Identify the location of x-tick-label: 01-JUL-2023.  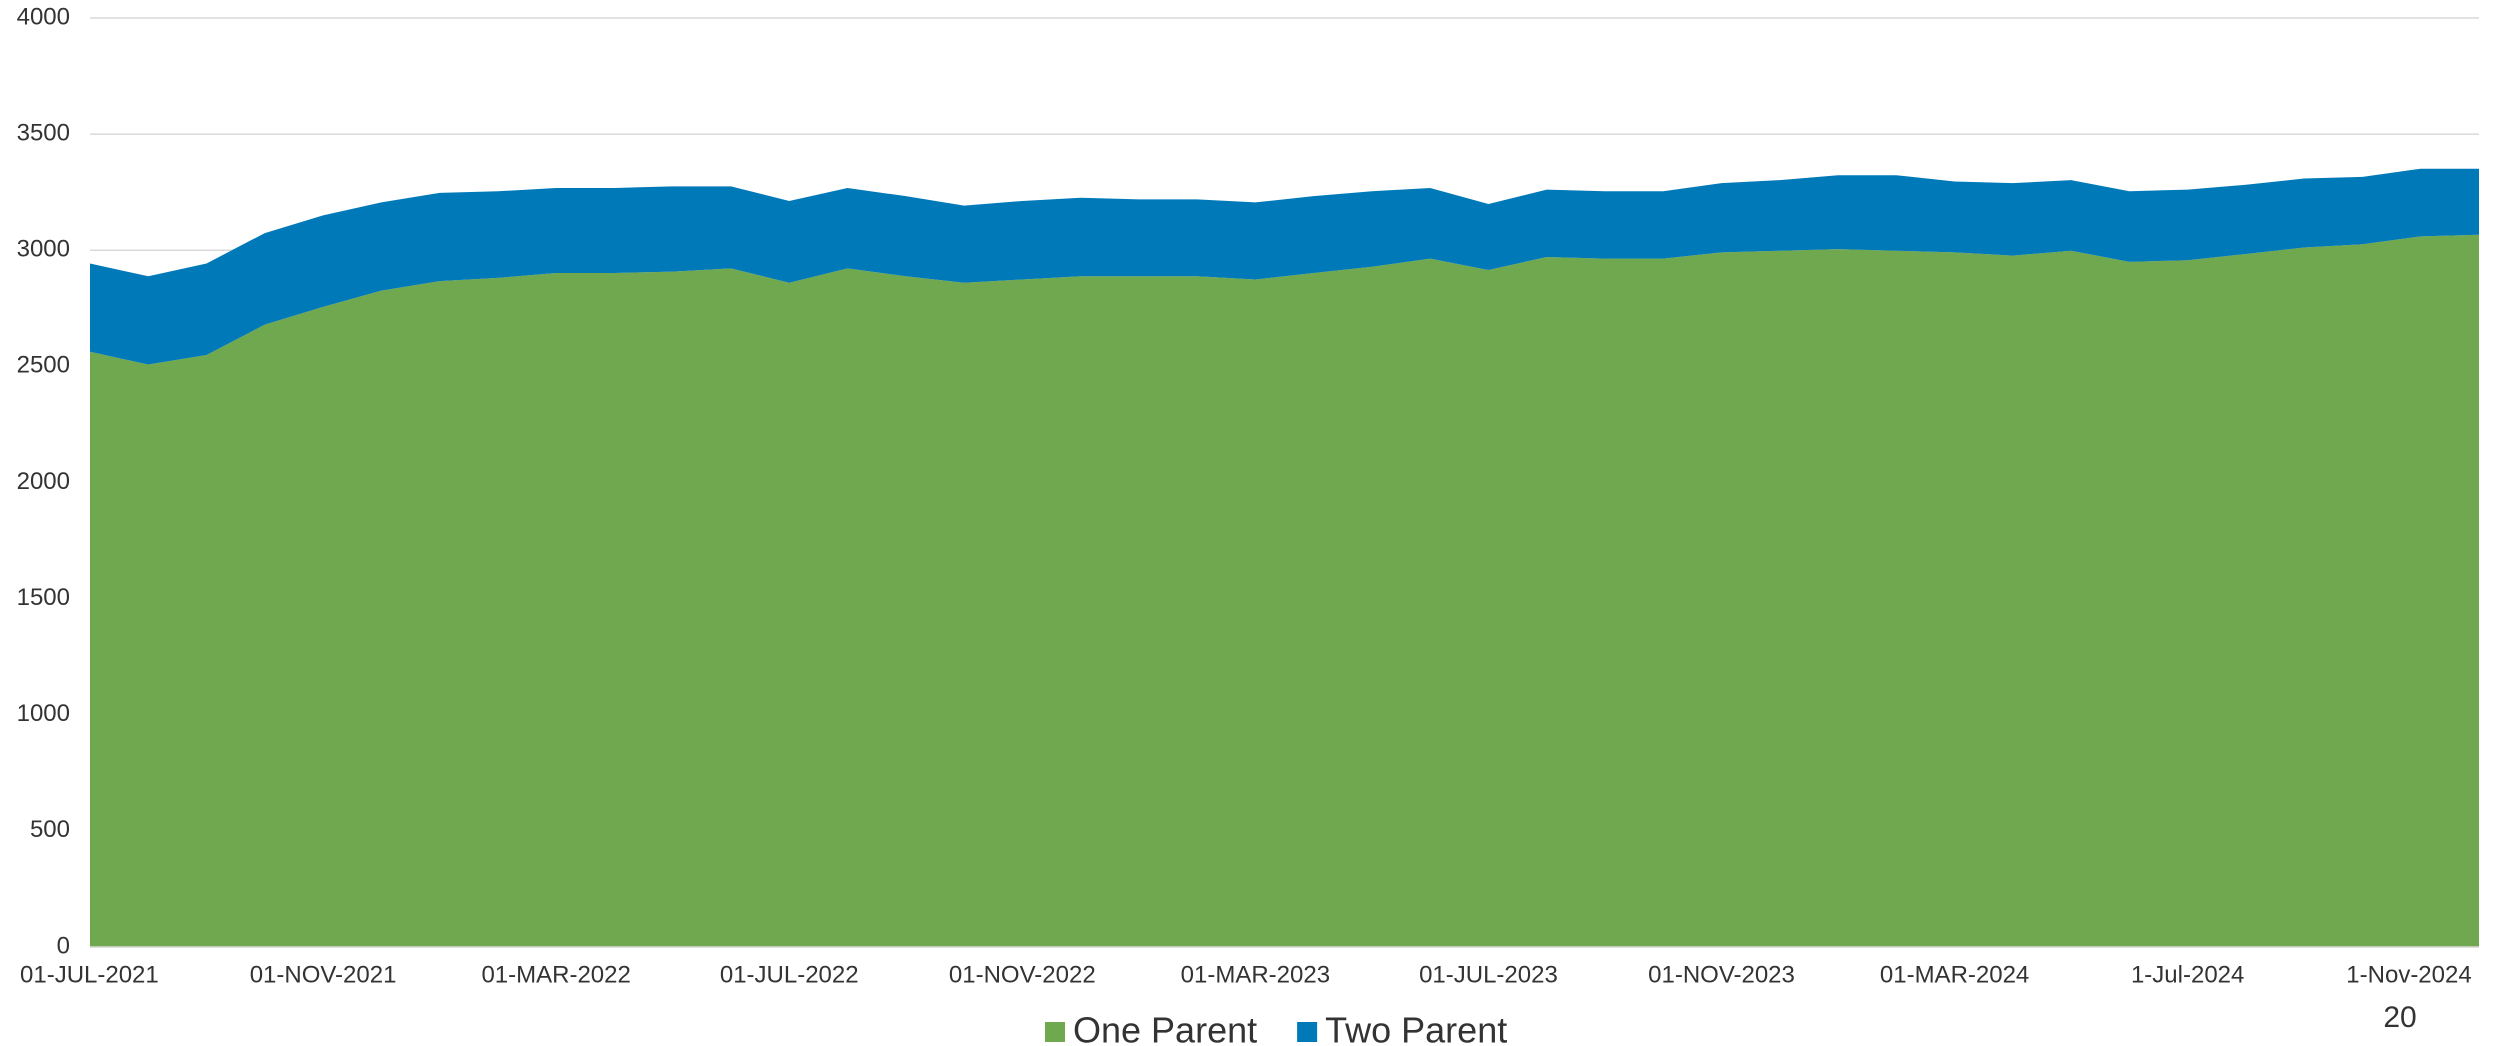
(1488, 974).